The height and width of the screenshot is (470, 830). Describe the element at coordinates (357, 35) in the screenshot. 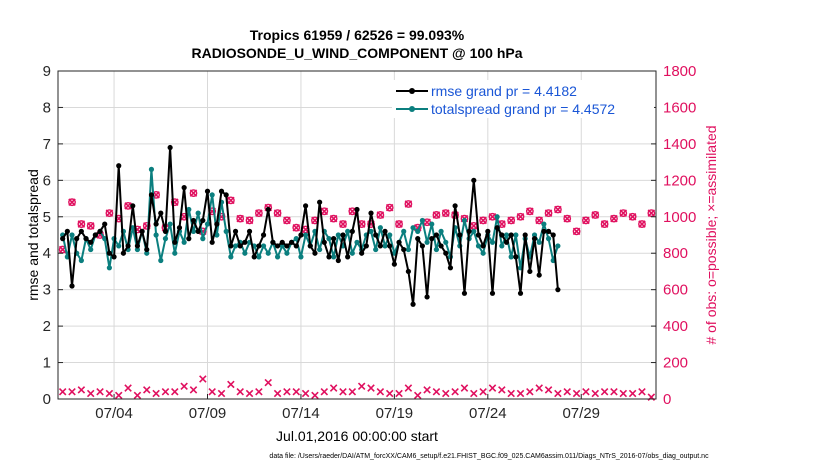

I see `chart-title: Tropics 61959 / 62526 = 99.093%` at that location.